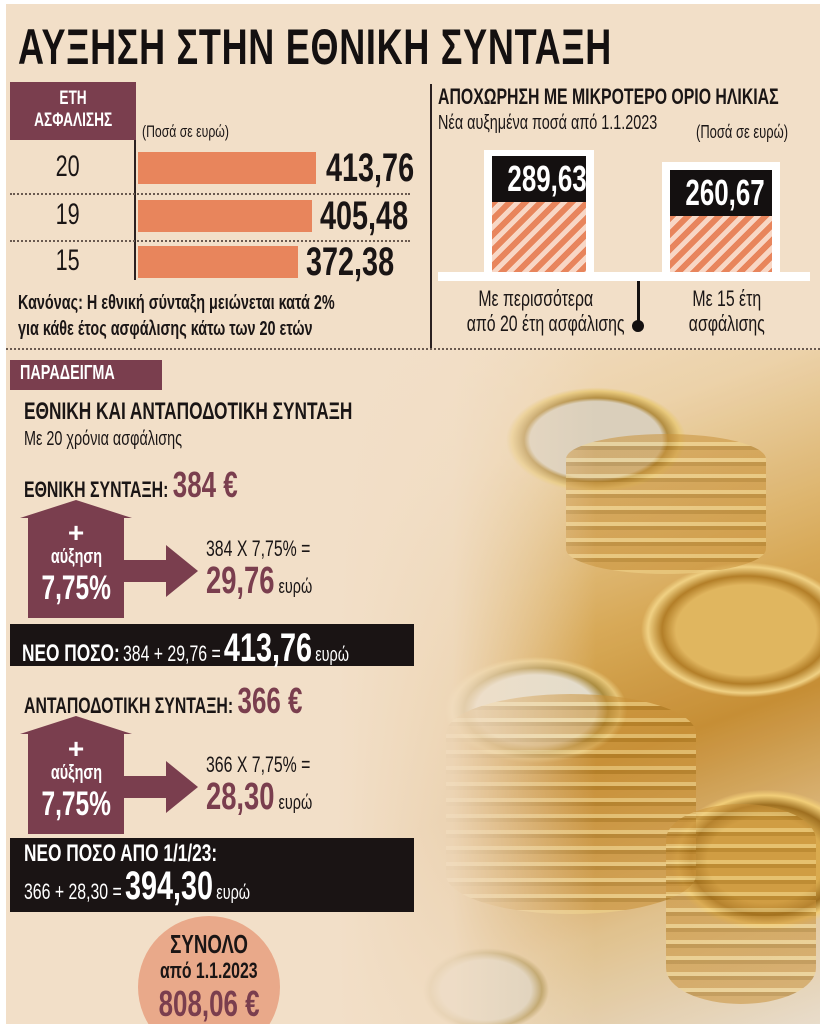 The height and width of the screenshot is (1024, 837). Describe the element at coordinates (624, 276) in the screenshot. I see `chart-baseline` at that location.